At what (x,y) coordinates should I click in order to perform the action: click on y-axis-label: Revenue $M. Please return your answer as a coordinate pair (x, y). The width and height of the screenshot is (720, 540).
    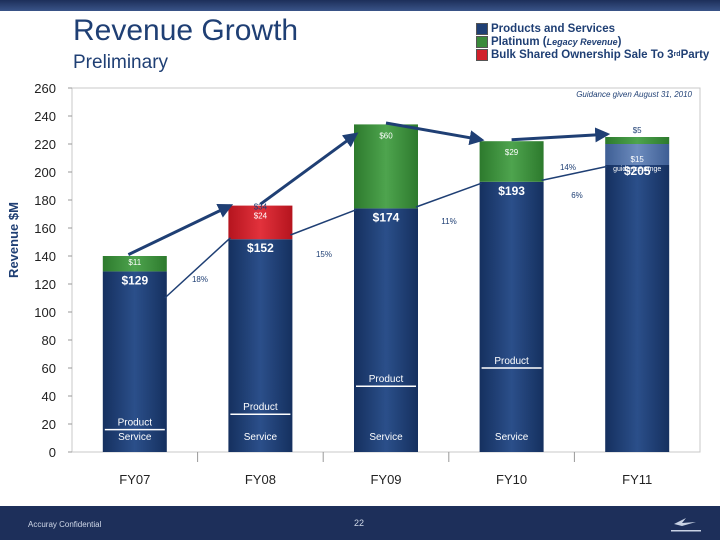
    Looking at the image, I should click on (13, 240).